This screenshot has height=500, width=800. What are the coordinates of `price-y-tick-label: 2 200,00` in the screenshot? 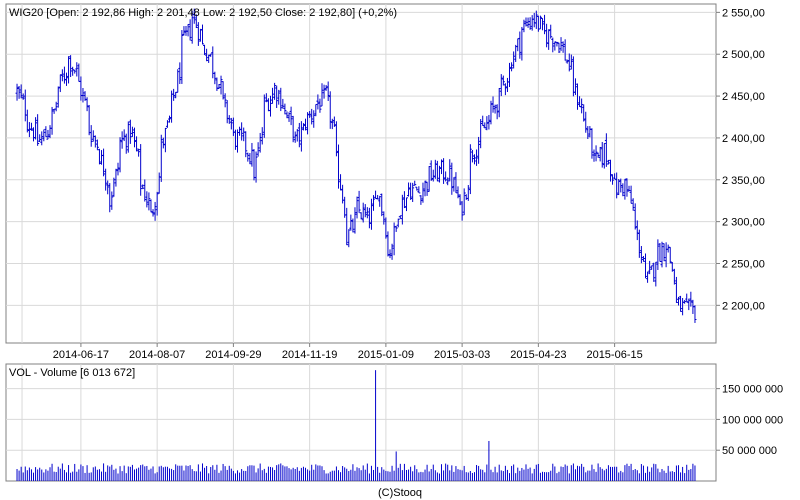 It's located at (743, 306).